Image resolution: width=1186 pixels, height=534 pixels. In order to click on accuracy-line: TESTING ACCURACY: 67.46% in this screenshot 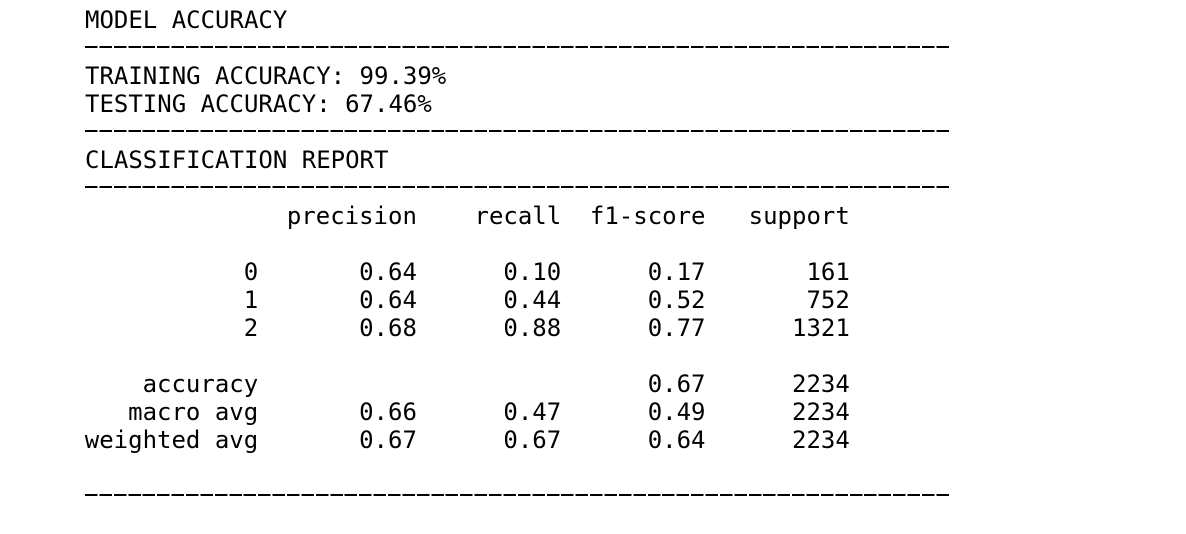, I will do `click(258, 104)`.